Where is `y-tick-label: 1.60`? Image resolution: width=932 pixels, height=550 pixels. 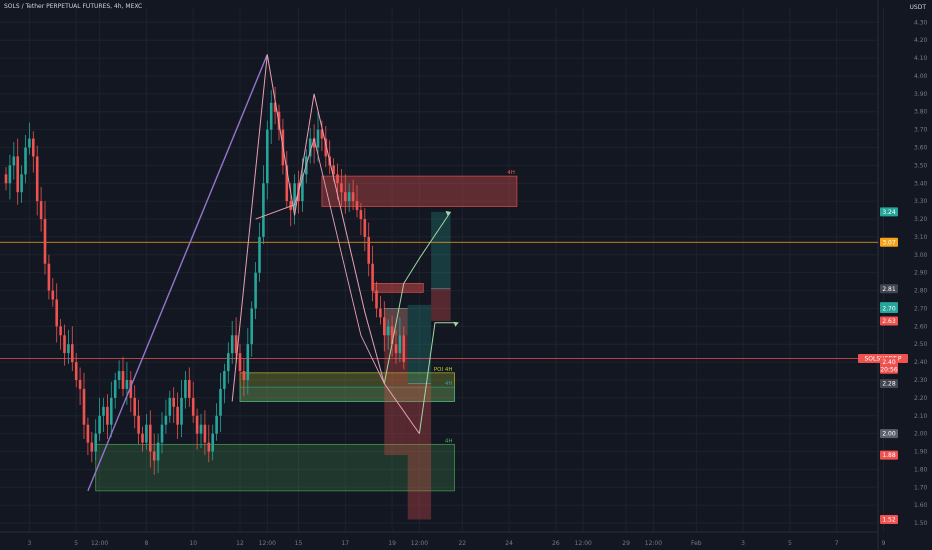 y-tick-label: 1.60 is located at coordinates (921, 505).